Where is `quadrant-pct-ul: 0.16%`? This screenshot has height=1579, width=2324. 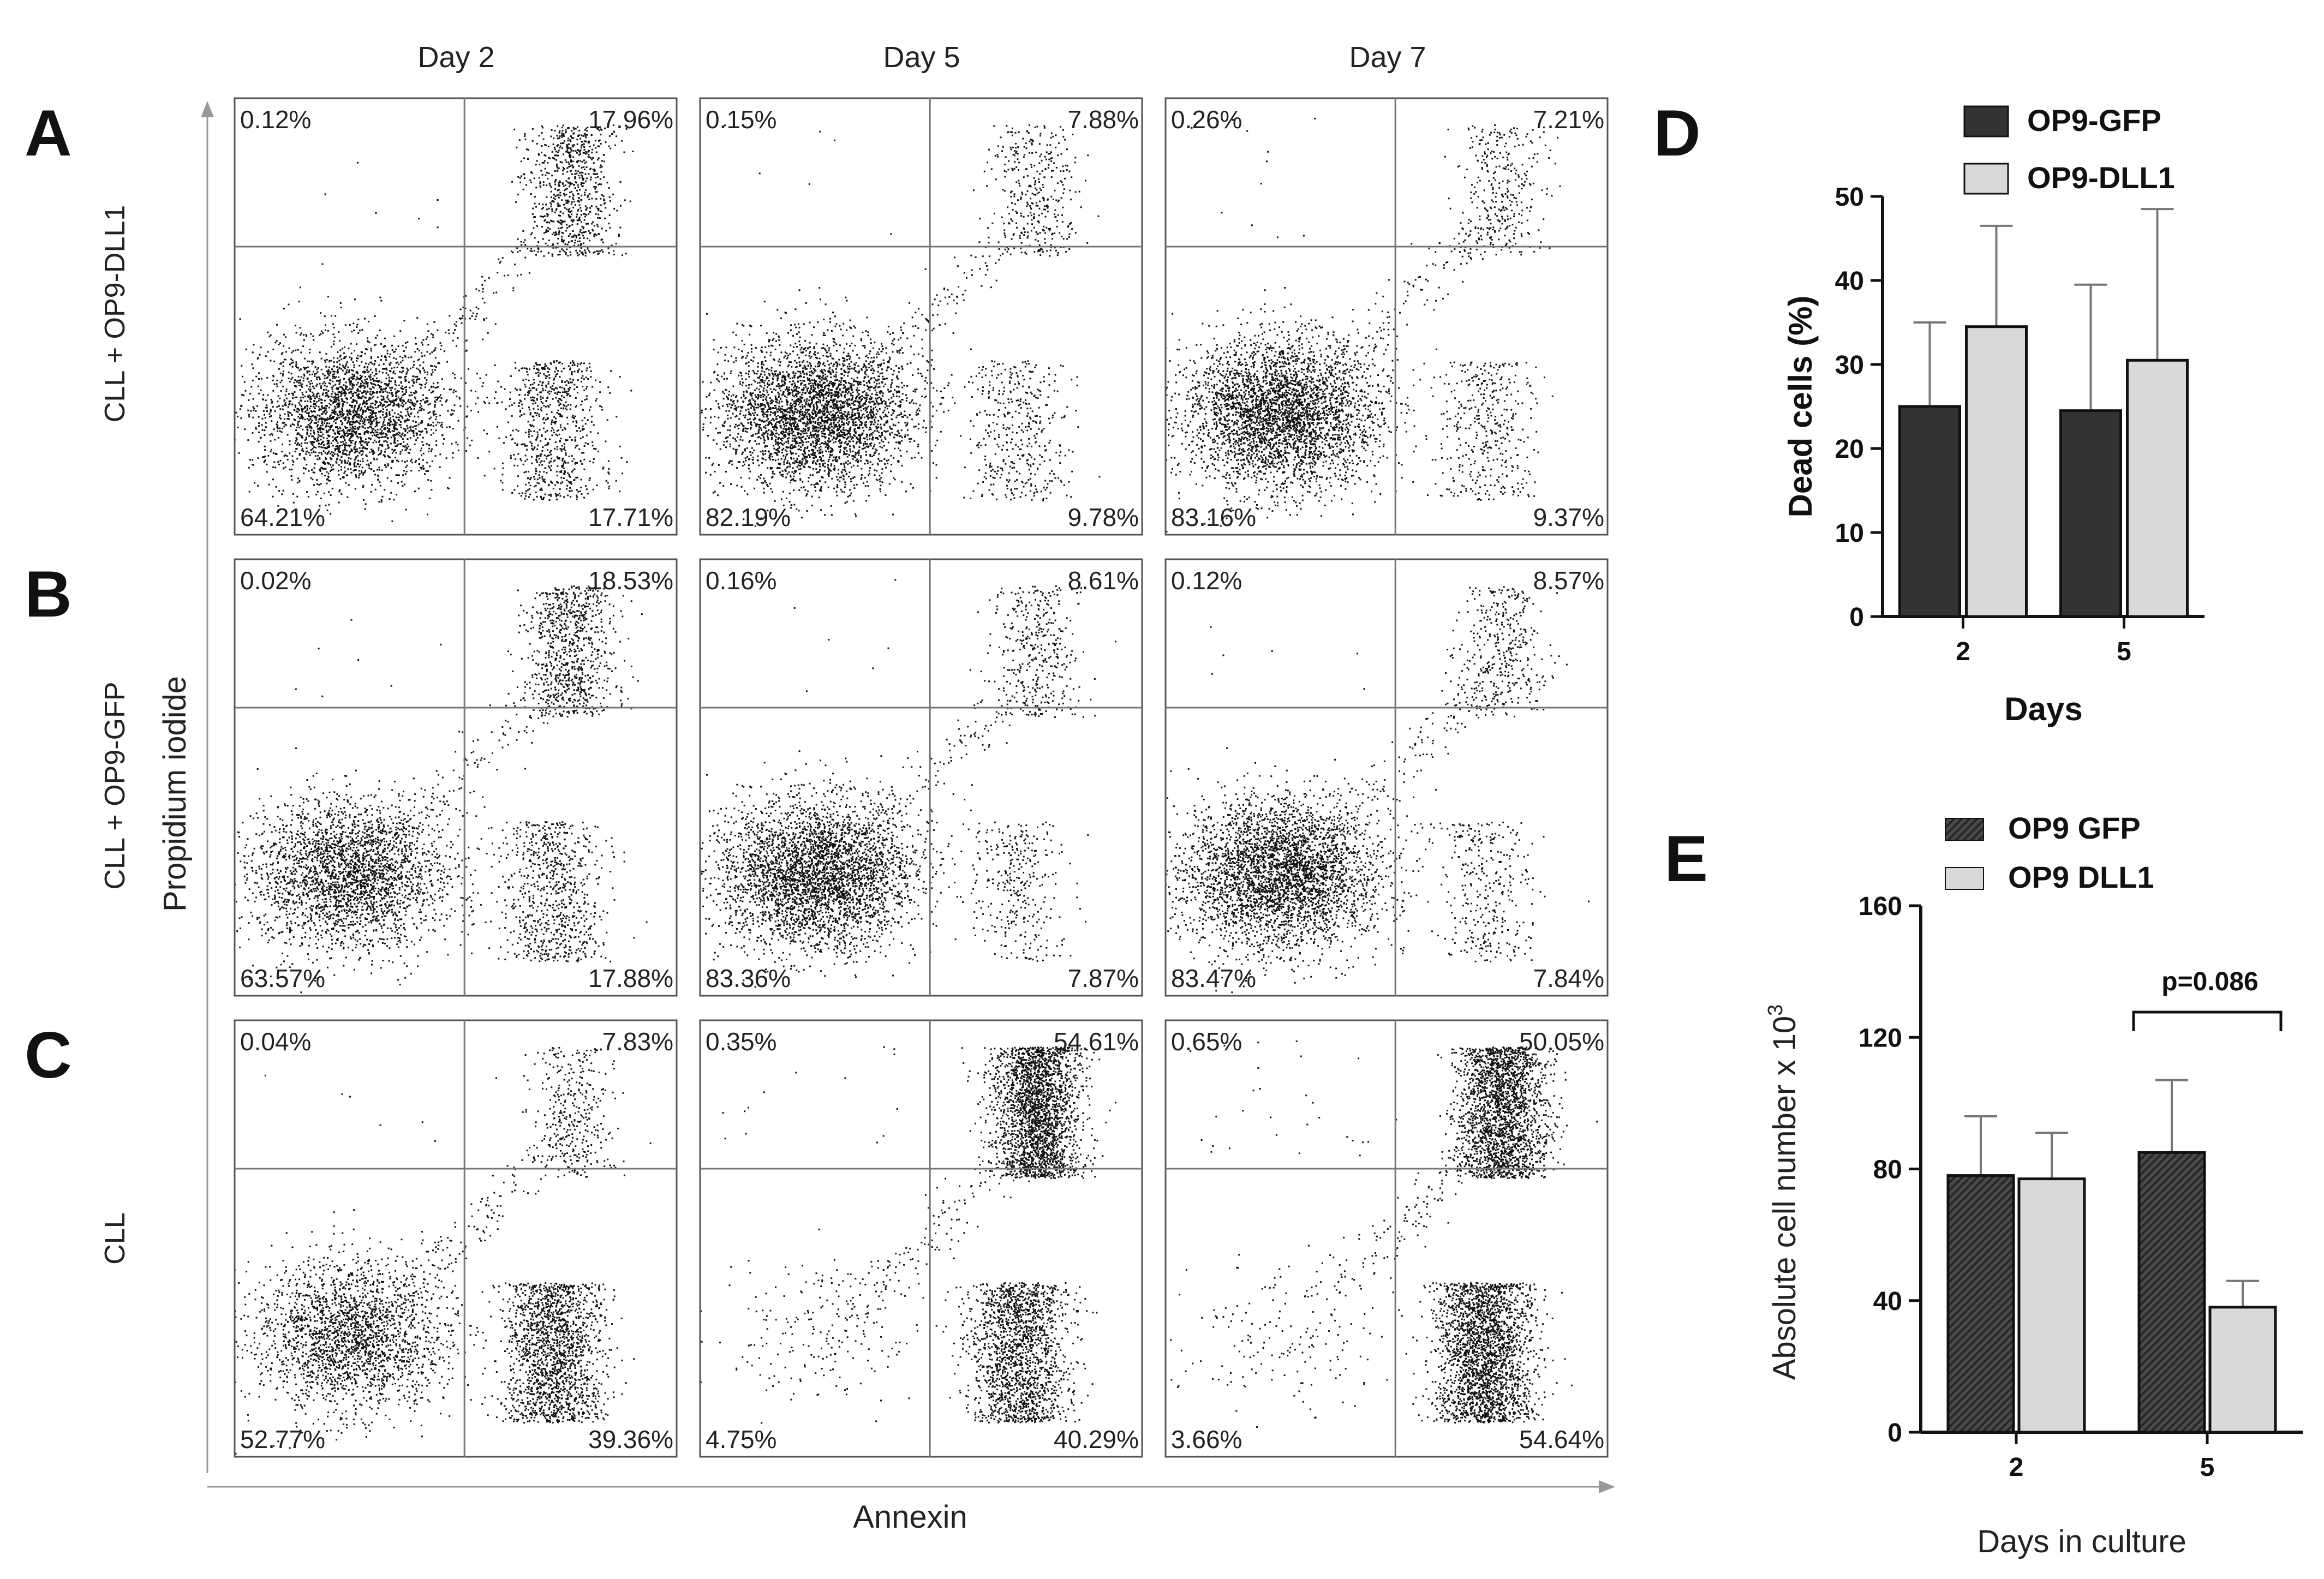 quadrant-pct-ul: 0.16% is located at coordinates (741, 580).